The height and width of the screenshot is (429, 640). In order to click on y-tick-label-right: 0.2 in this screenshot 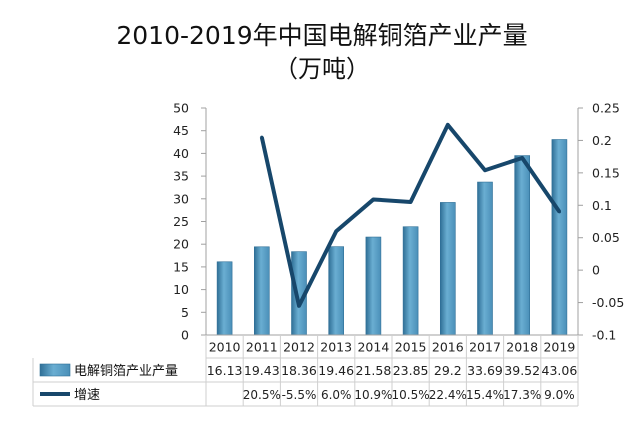, I will do `click(602, 140)`.